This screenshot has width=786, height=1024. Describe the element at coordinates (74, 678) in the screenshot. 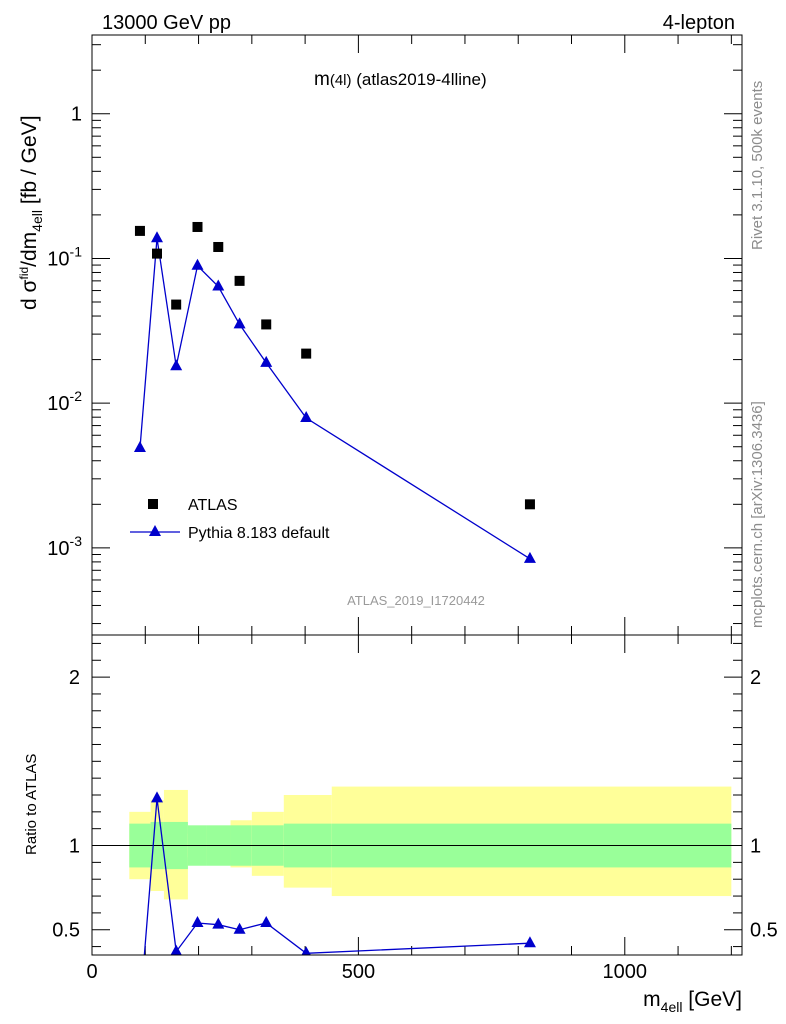

I see `ratio-y-tick-label-left: 2` at that location.